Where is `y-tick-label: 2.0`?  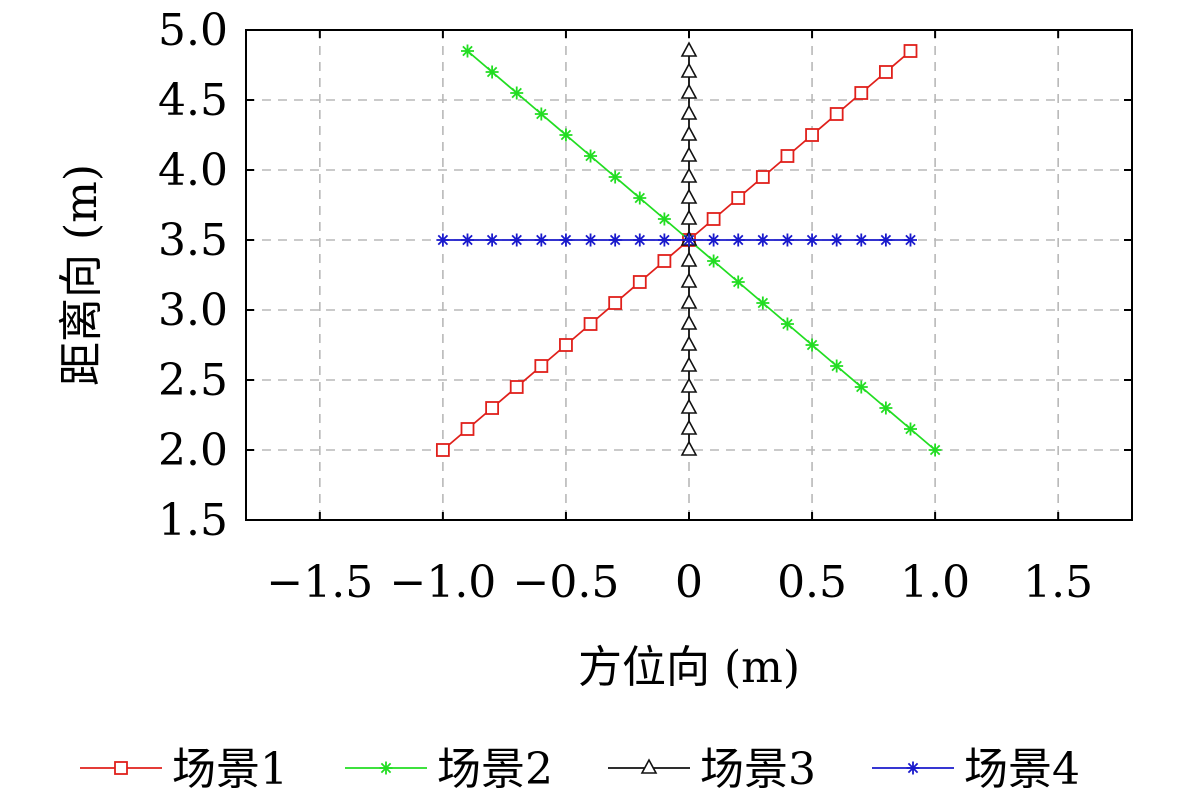 y-tick-label: 2.0 is located at coordinates (193, 450).